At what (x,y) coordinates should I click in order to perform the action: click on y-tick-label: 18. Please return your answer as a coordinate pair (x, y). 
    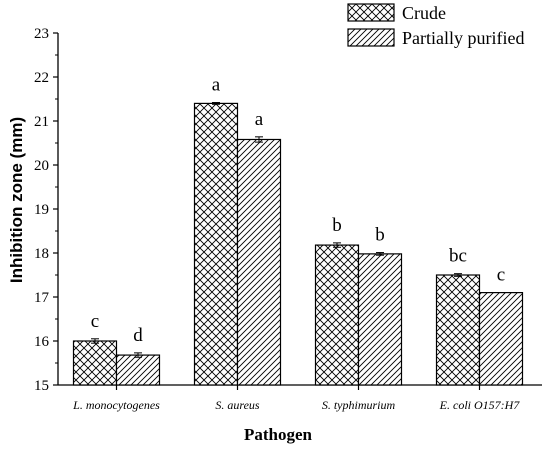
    Looking at the image, I should click on (41, 254).